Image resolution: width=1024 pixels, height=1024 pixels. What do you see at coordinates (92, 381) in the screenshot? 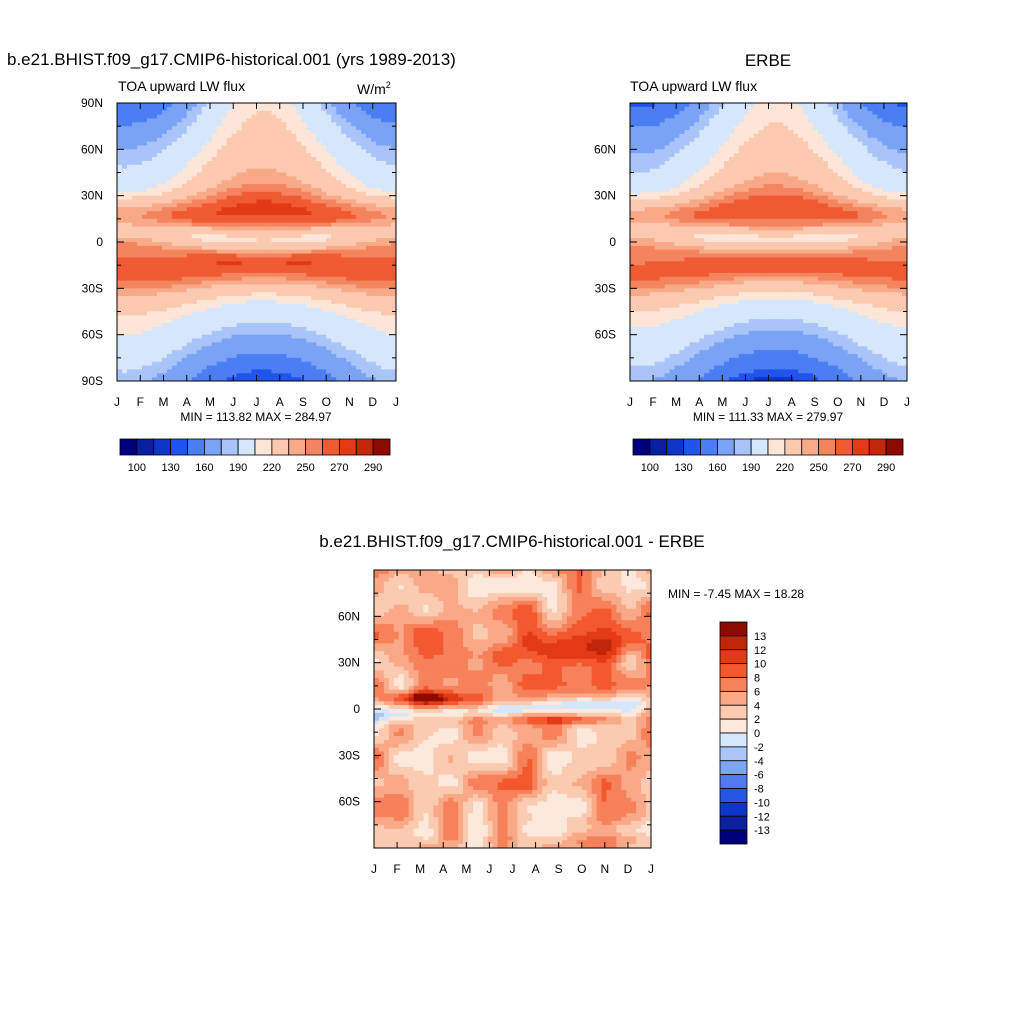
I see `panel-a-y-tick-label: 90S` at bounding box center [92, 381].